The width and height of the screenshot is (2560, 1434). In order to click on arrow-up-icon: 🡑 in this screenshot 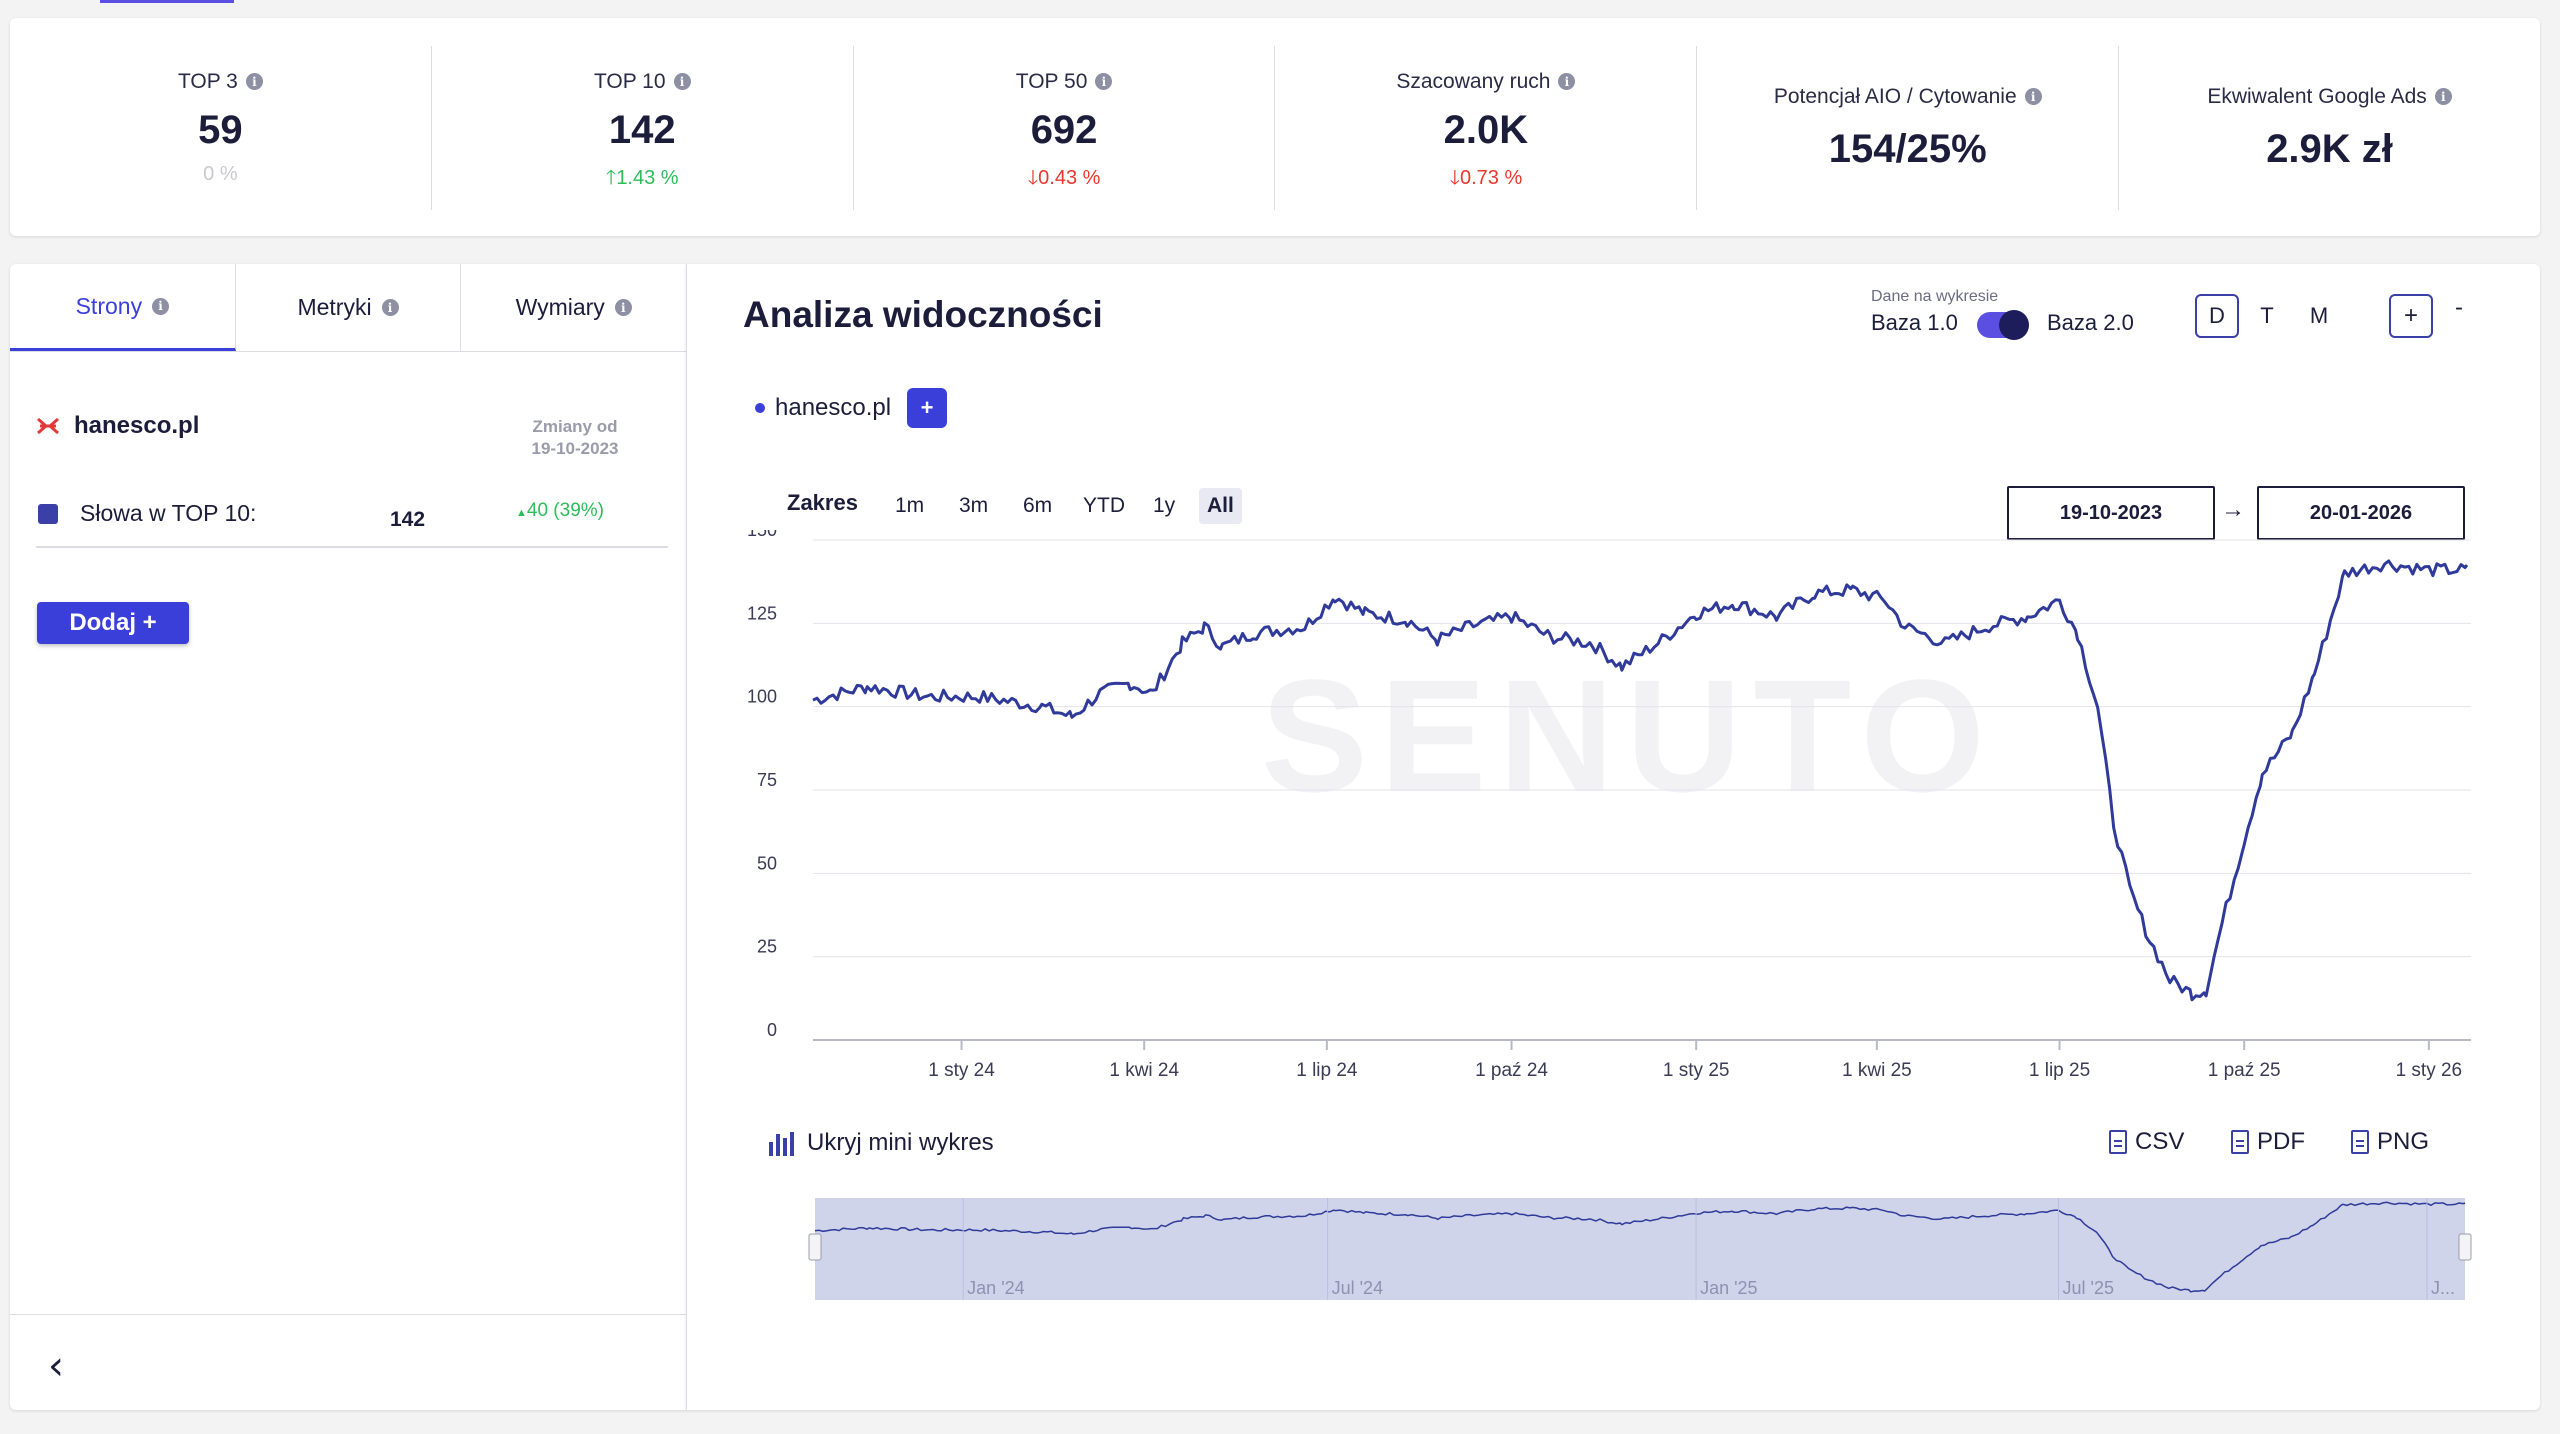, I will do `click(611, 177)`.